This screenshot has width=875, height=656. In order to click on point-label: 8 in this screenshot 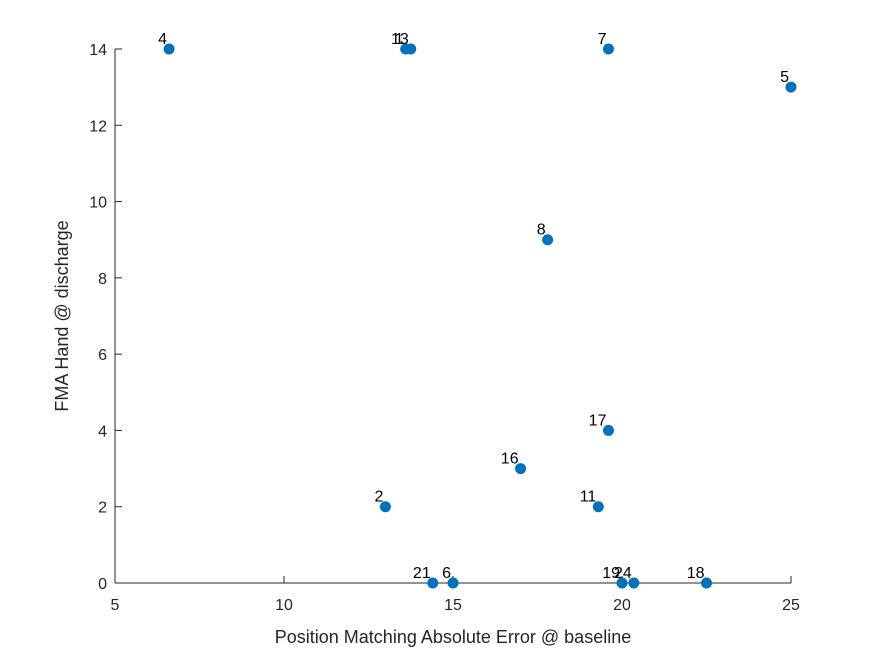, I will do `click(541, 230)`.